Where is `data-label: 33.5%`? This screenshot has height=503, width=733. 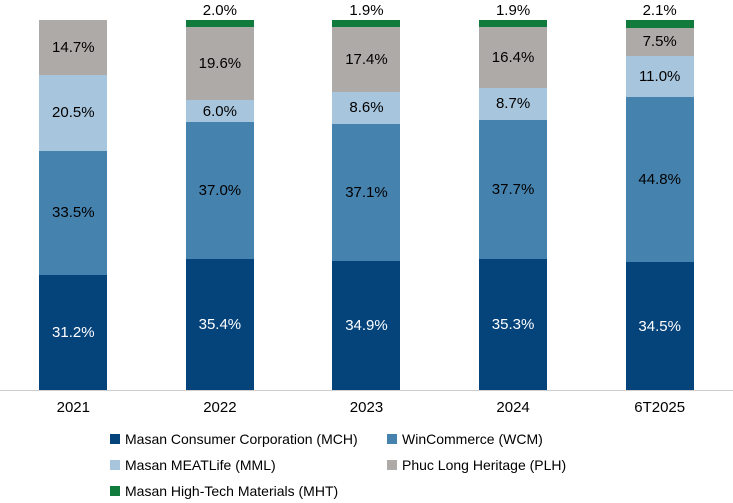
data-label: 33.5% is located at coordinates (73, 213).